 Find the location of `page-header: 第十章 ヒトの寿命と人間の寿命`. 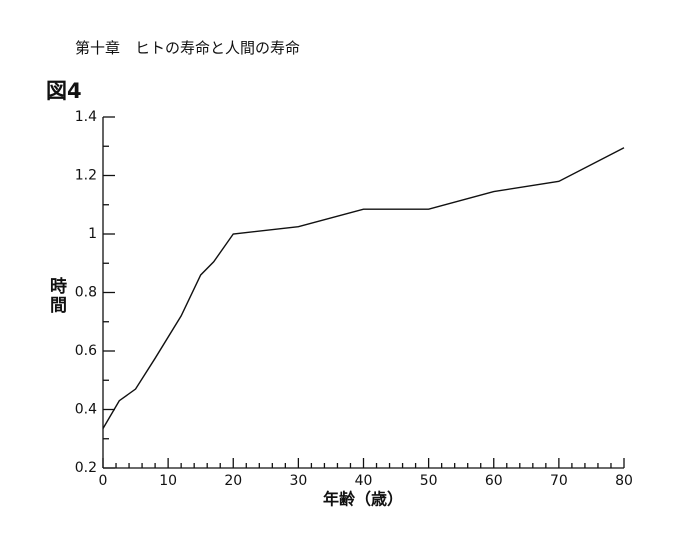

page-header: 第十章 ヒトの寿命と人間の寿命 is located at coordinates (187, 48).